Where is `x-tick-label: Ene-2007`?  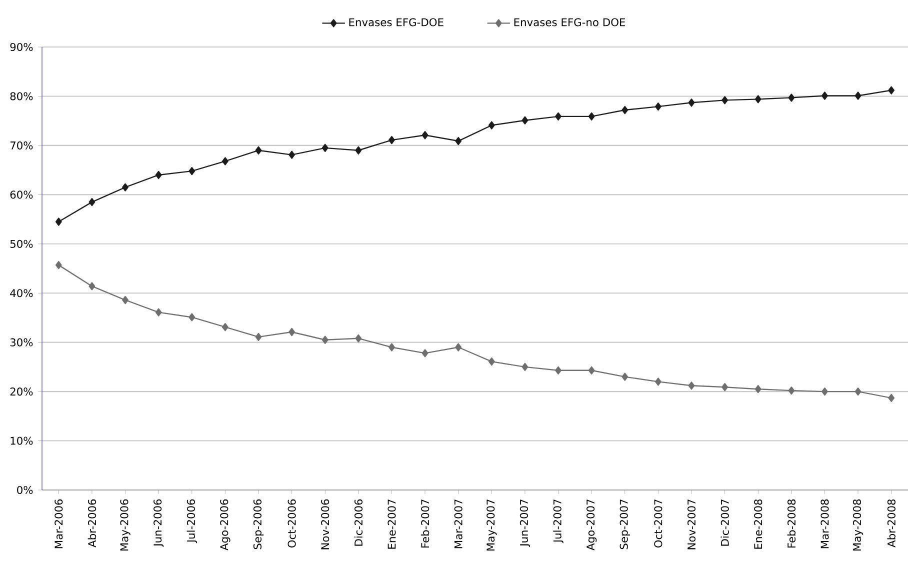 x-tick-label: Ene-2007 is located at coordinates (392, 524).